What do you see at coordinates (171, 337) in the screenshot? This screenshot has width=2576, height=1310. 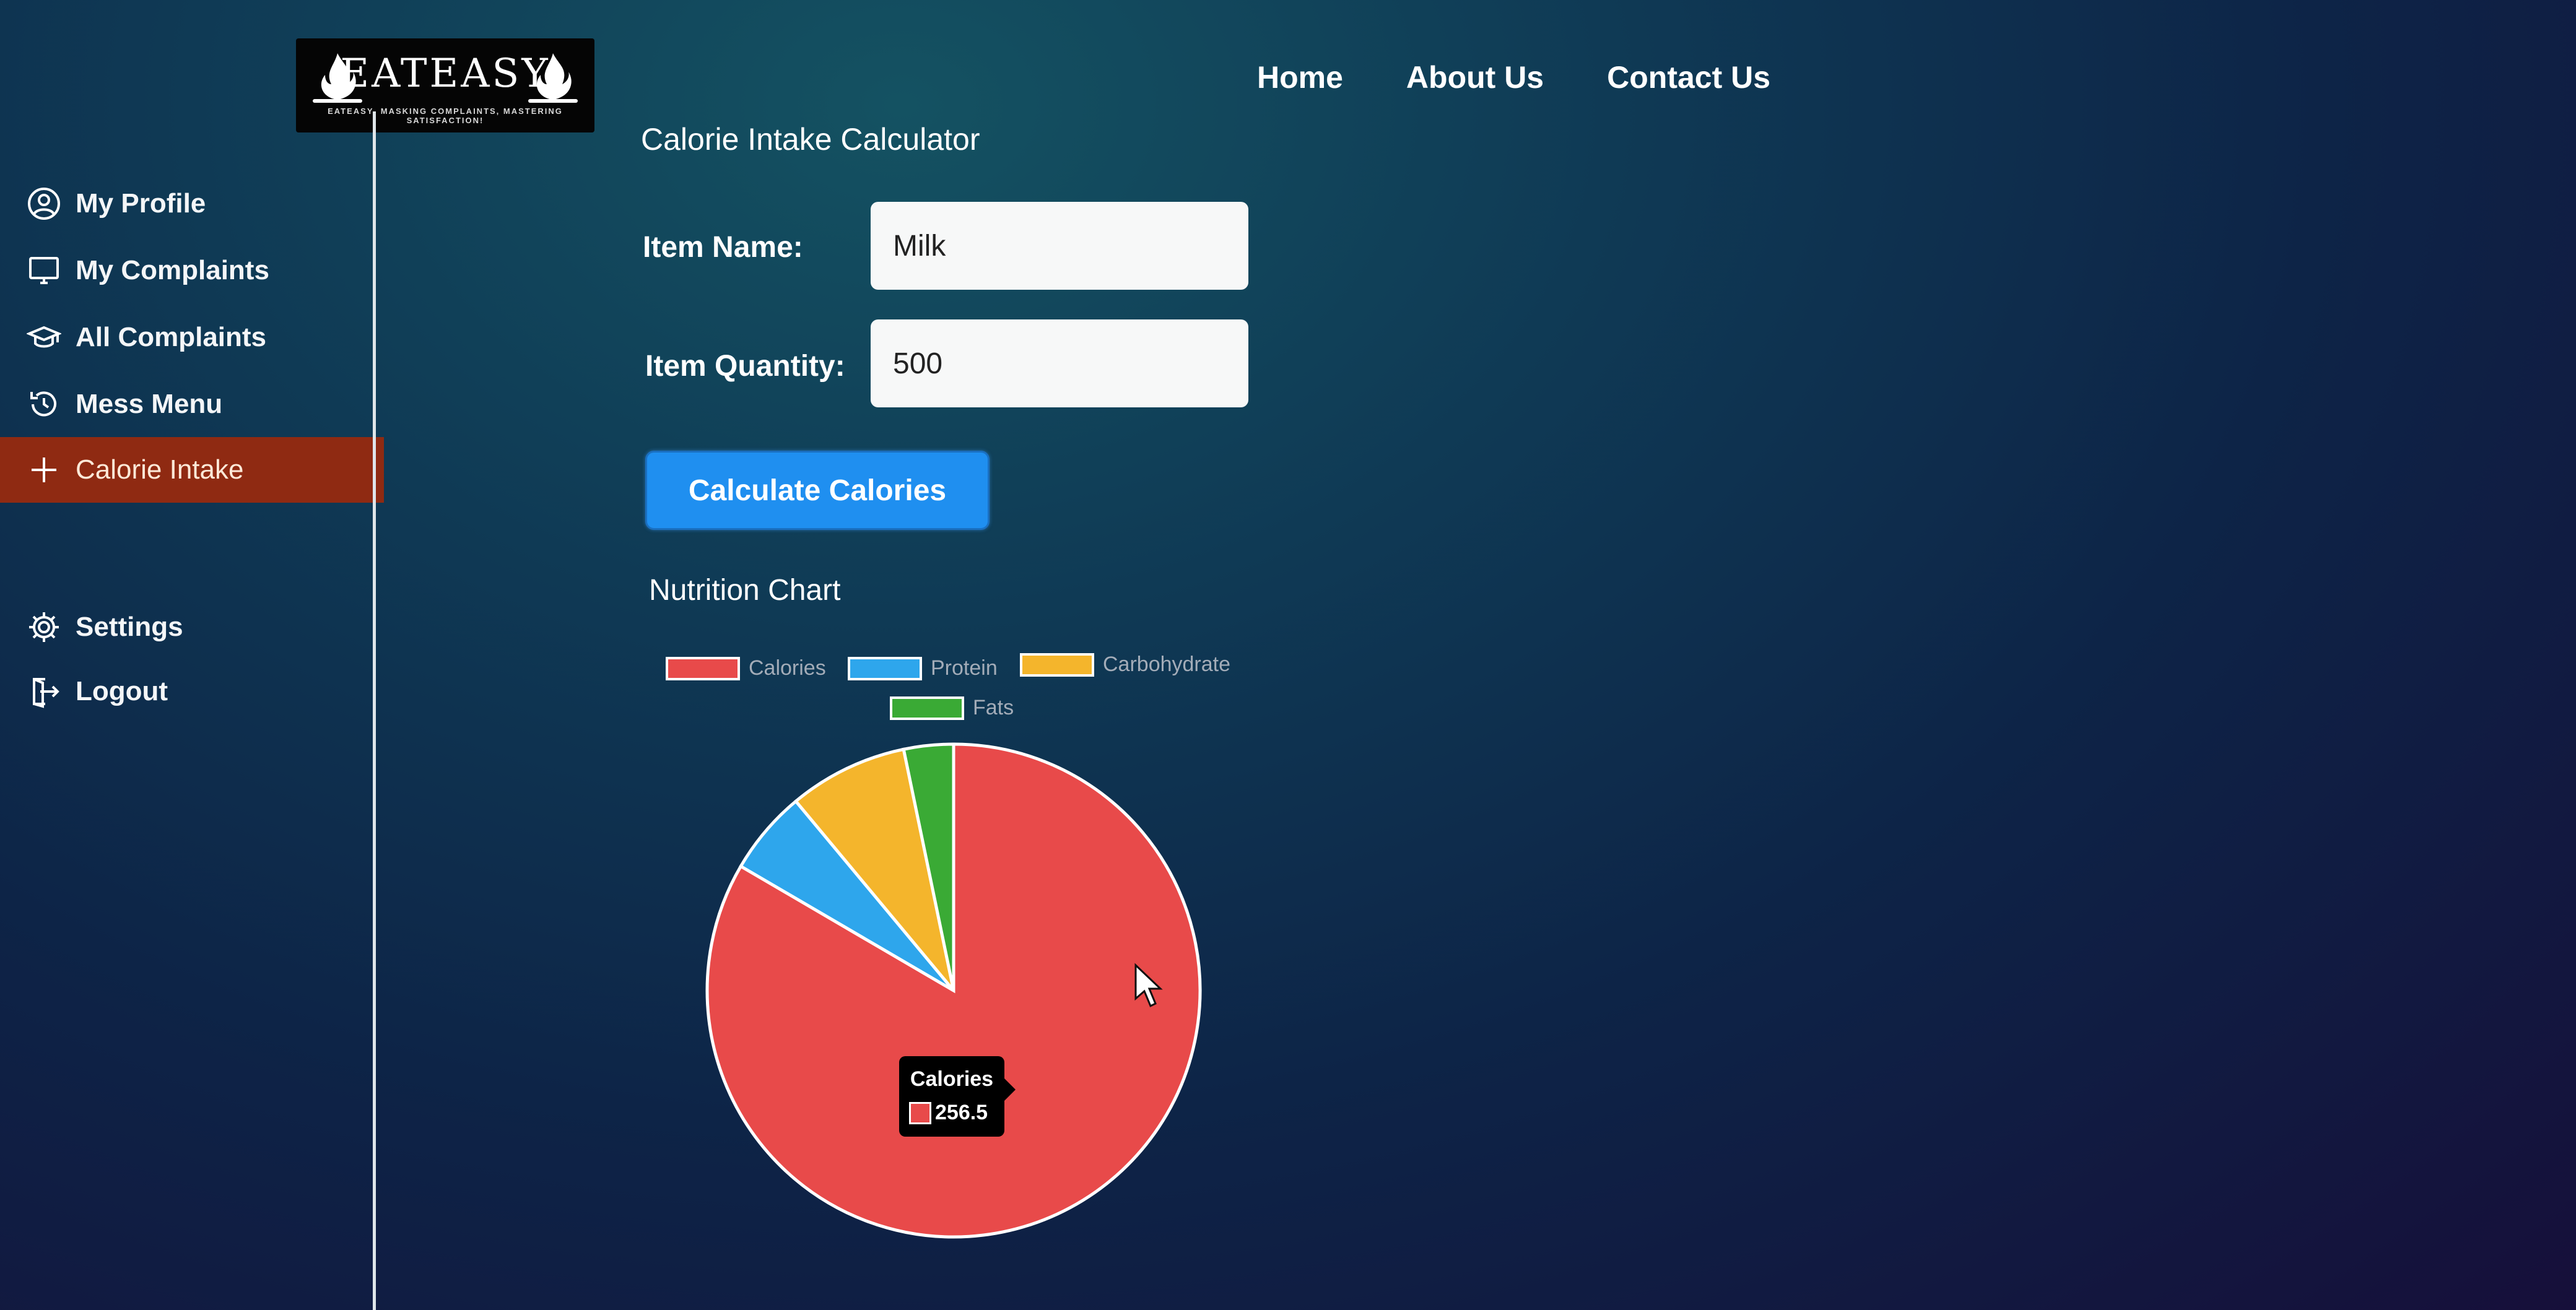 I see `sidebar-item-label: All Complaints` at bounding box center [171, 337].